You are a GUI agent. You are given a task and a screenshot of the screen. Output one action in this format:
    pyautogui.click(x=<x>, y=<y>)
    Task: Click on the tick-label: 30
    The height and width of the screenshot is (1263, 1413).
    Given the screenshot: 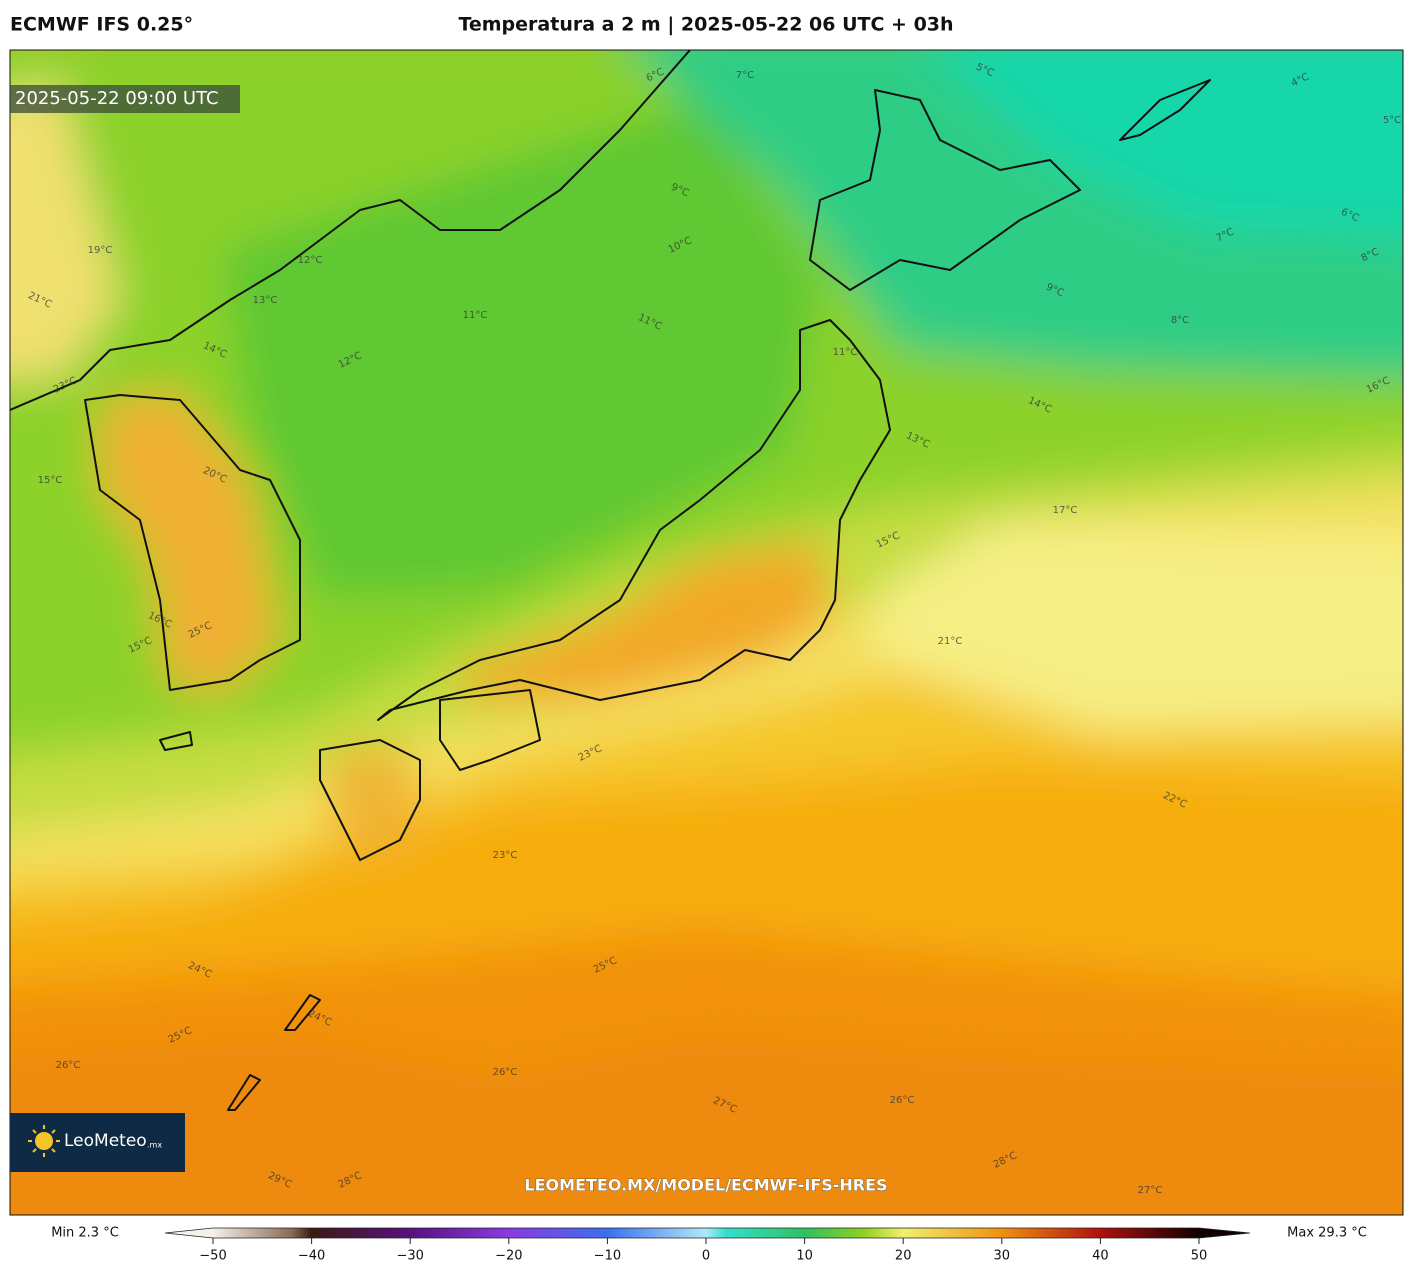 What is the action you would take?
    pyautogui.click(x=1002, y=1256)
    